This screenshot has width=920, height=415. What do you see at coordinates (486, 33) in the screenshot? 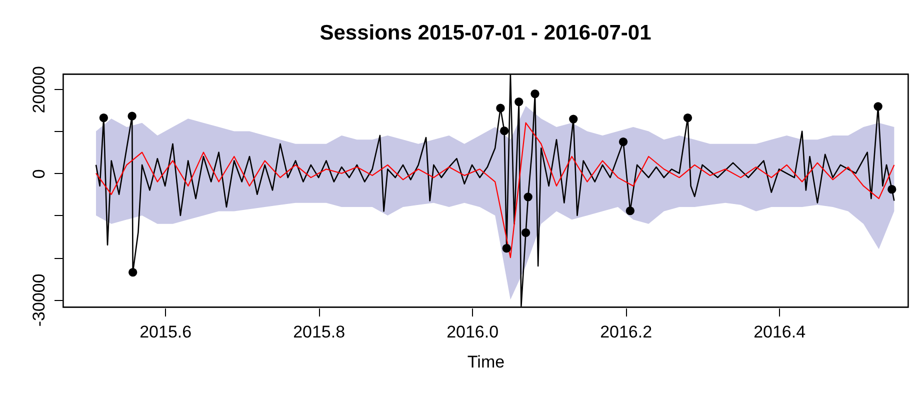
I see `chart-title: Sessions 2015-07-01 - 2016-07-01` at bounding box center [486, 33].